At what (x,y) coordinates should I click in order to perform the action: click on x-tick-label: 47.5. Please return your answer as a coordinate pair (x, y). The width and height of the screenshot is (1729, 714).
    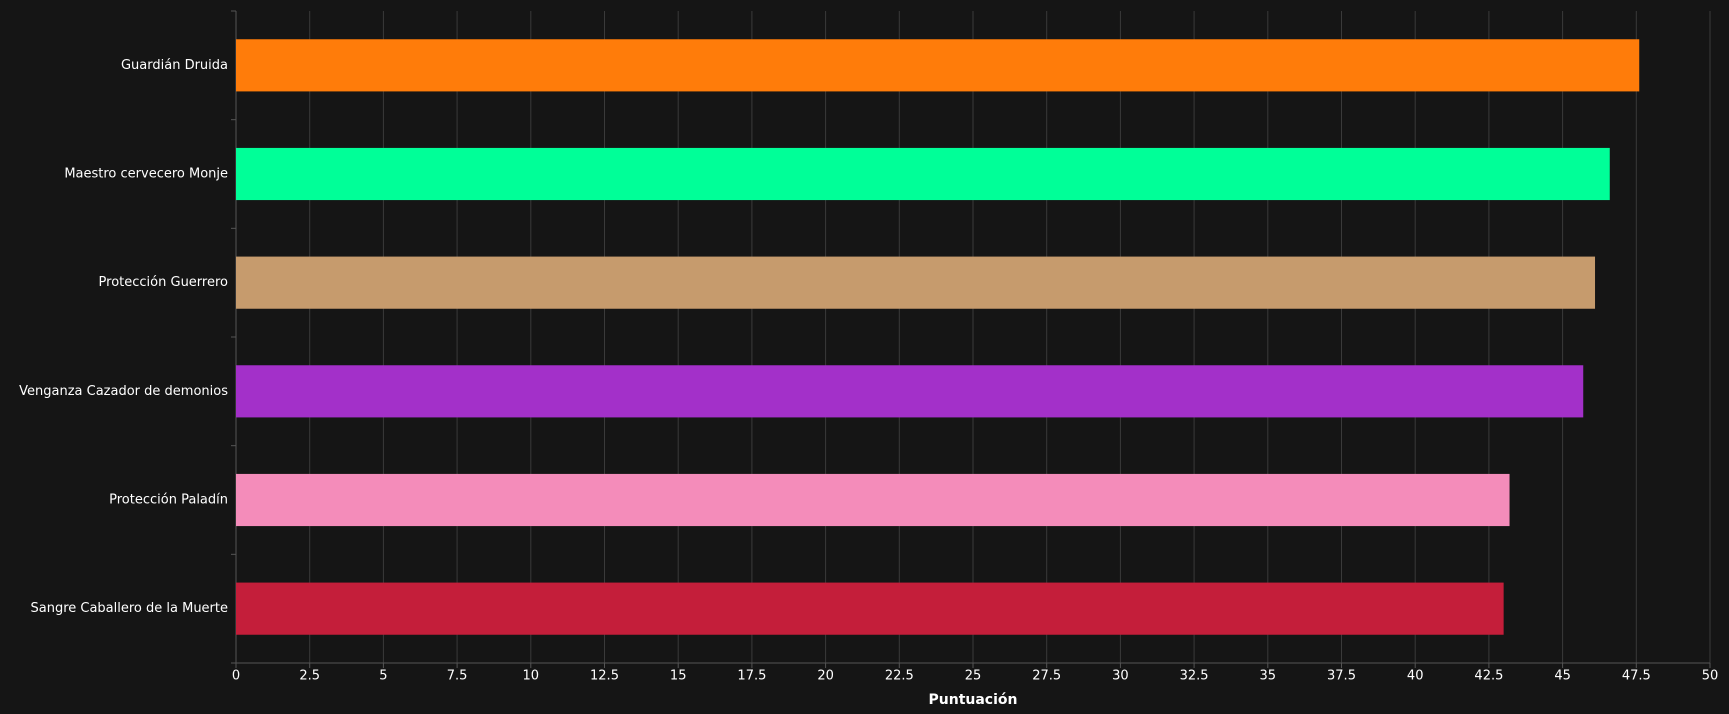
    Looking at the image, I should click on (1636, 676).